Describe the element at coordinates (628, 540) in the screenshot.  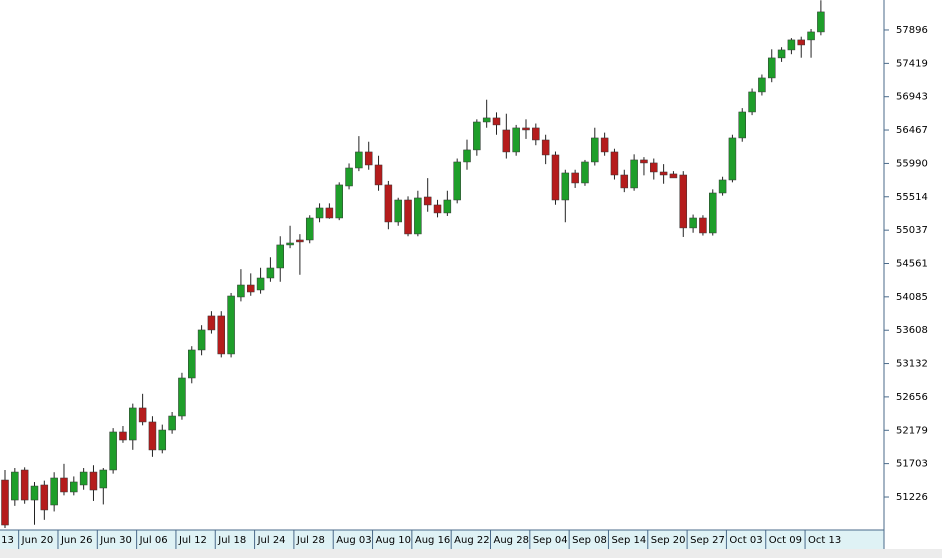
I see `x-tick-label: Sep 14` at that location.